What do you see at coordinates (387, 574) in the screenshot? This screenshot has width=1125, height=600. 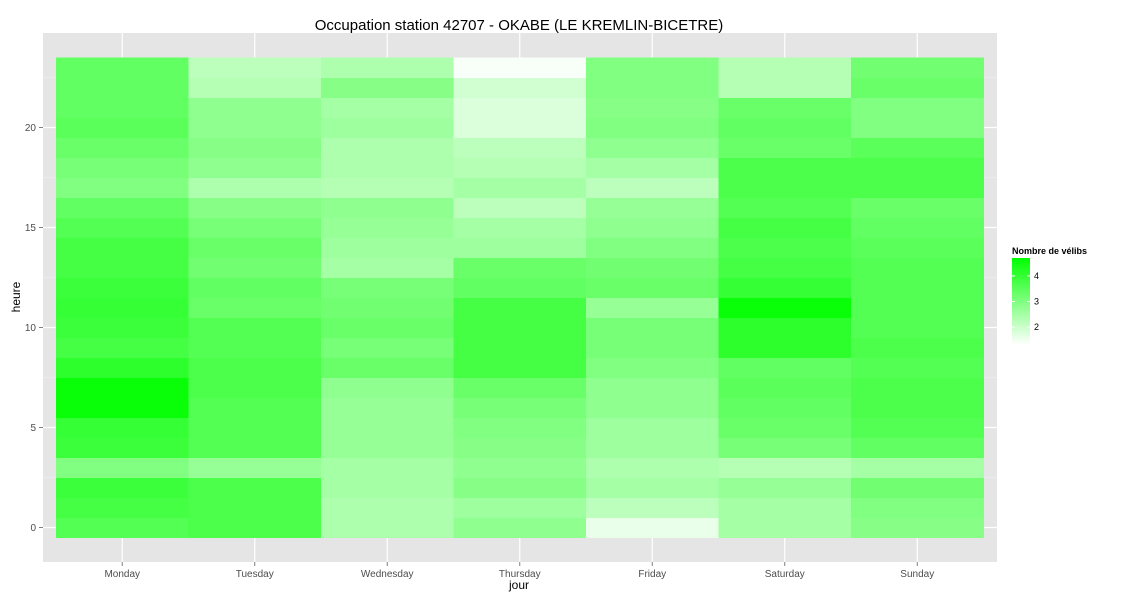 I see `x-tick-label: Wednesday` at bounding box center [387, 574].